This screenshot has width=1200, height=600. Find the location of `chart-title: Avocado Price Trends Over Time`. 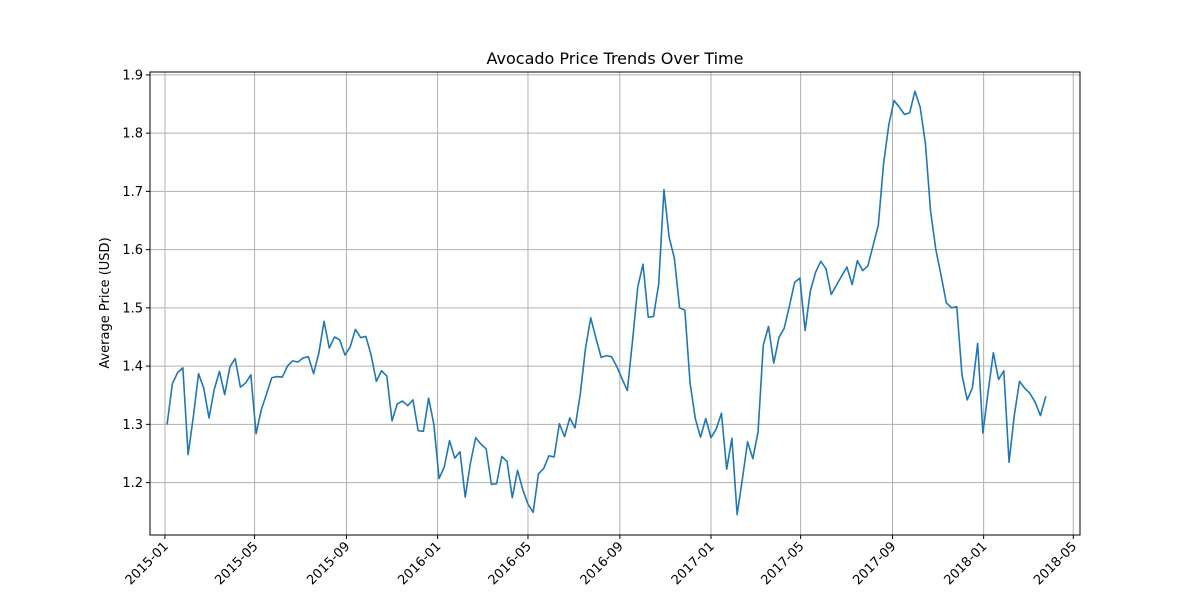

chart-title: Avocado Price Trends Over Time is located at coordinates (615, 58).